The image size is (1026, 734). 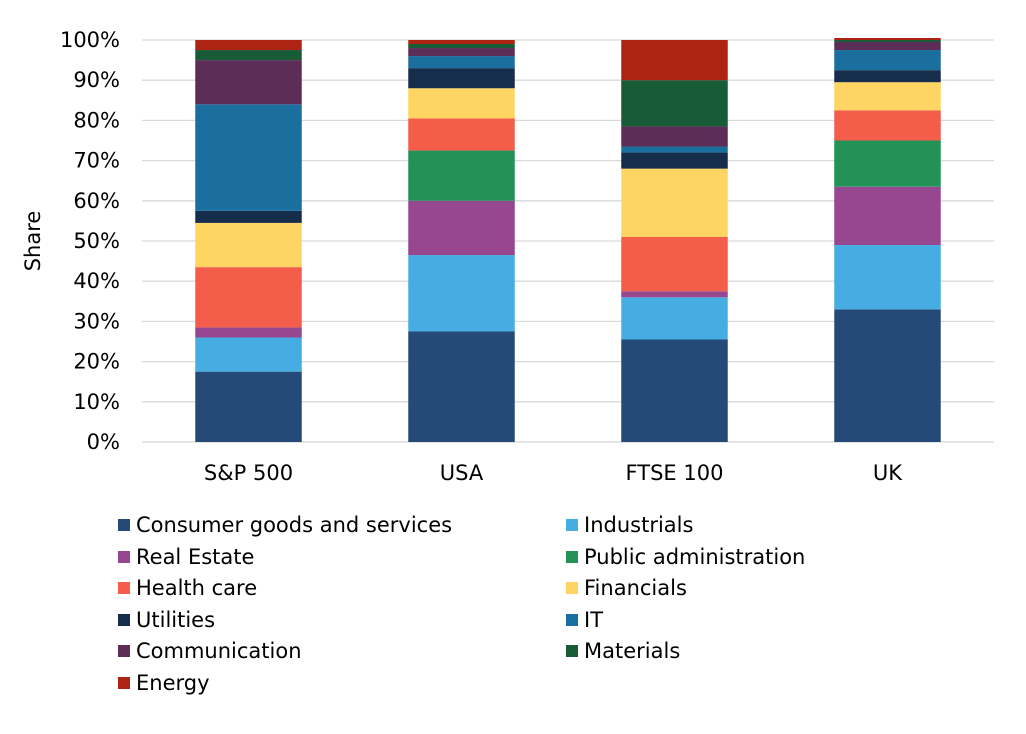 I want to click on y-tick-label: 30%, so click(x=96, y=321).